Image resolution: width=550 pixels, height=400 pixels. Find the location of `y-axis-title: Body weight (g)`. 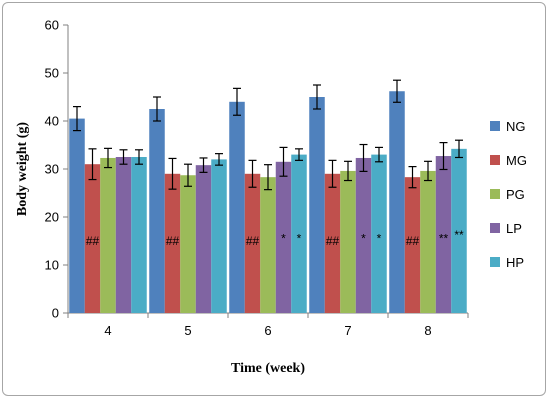

y-axis-title: Body weight (g) is located at coordinates (22, 169).